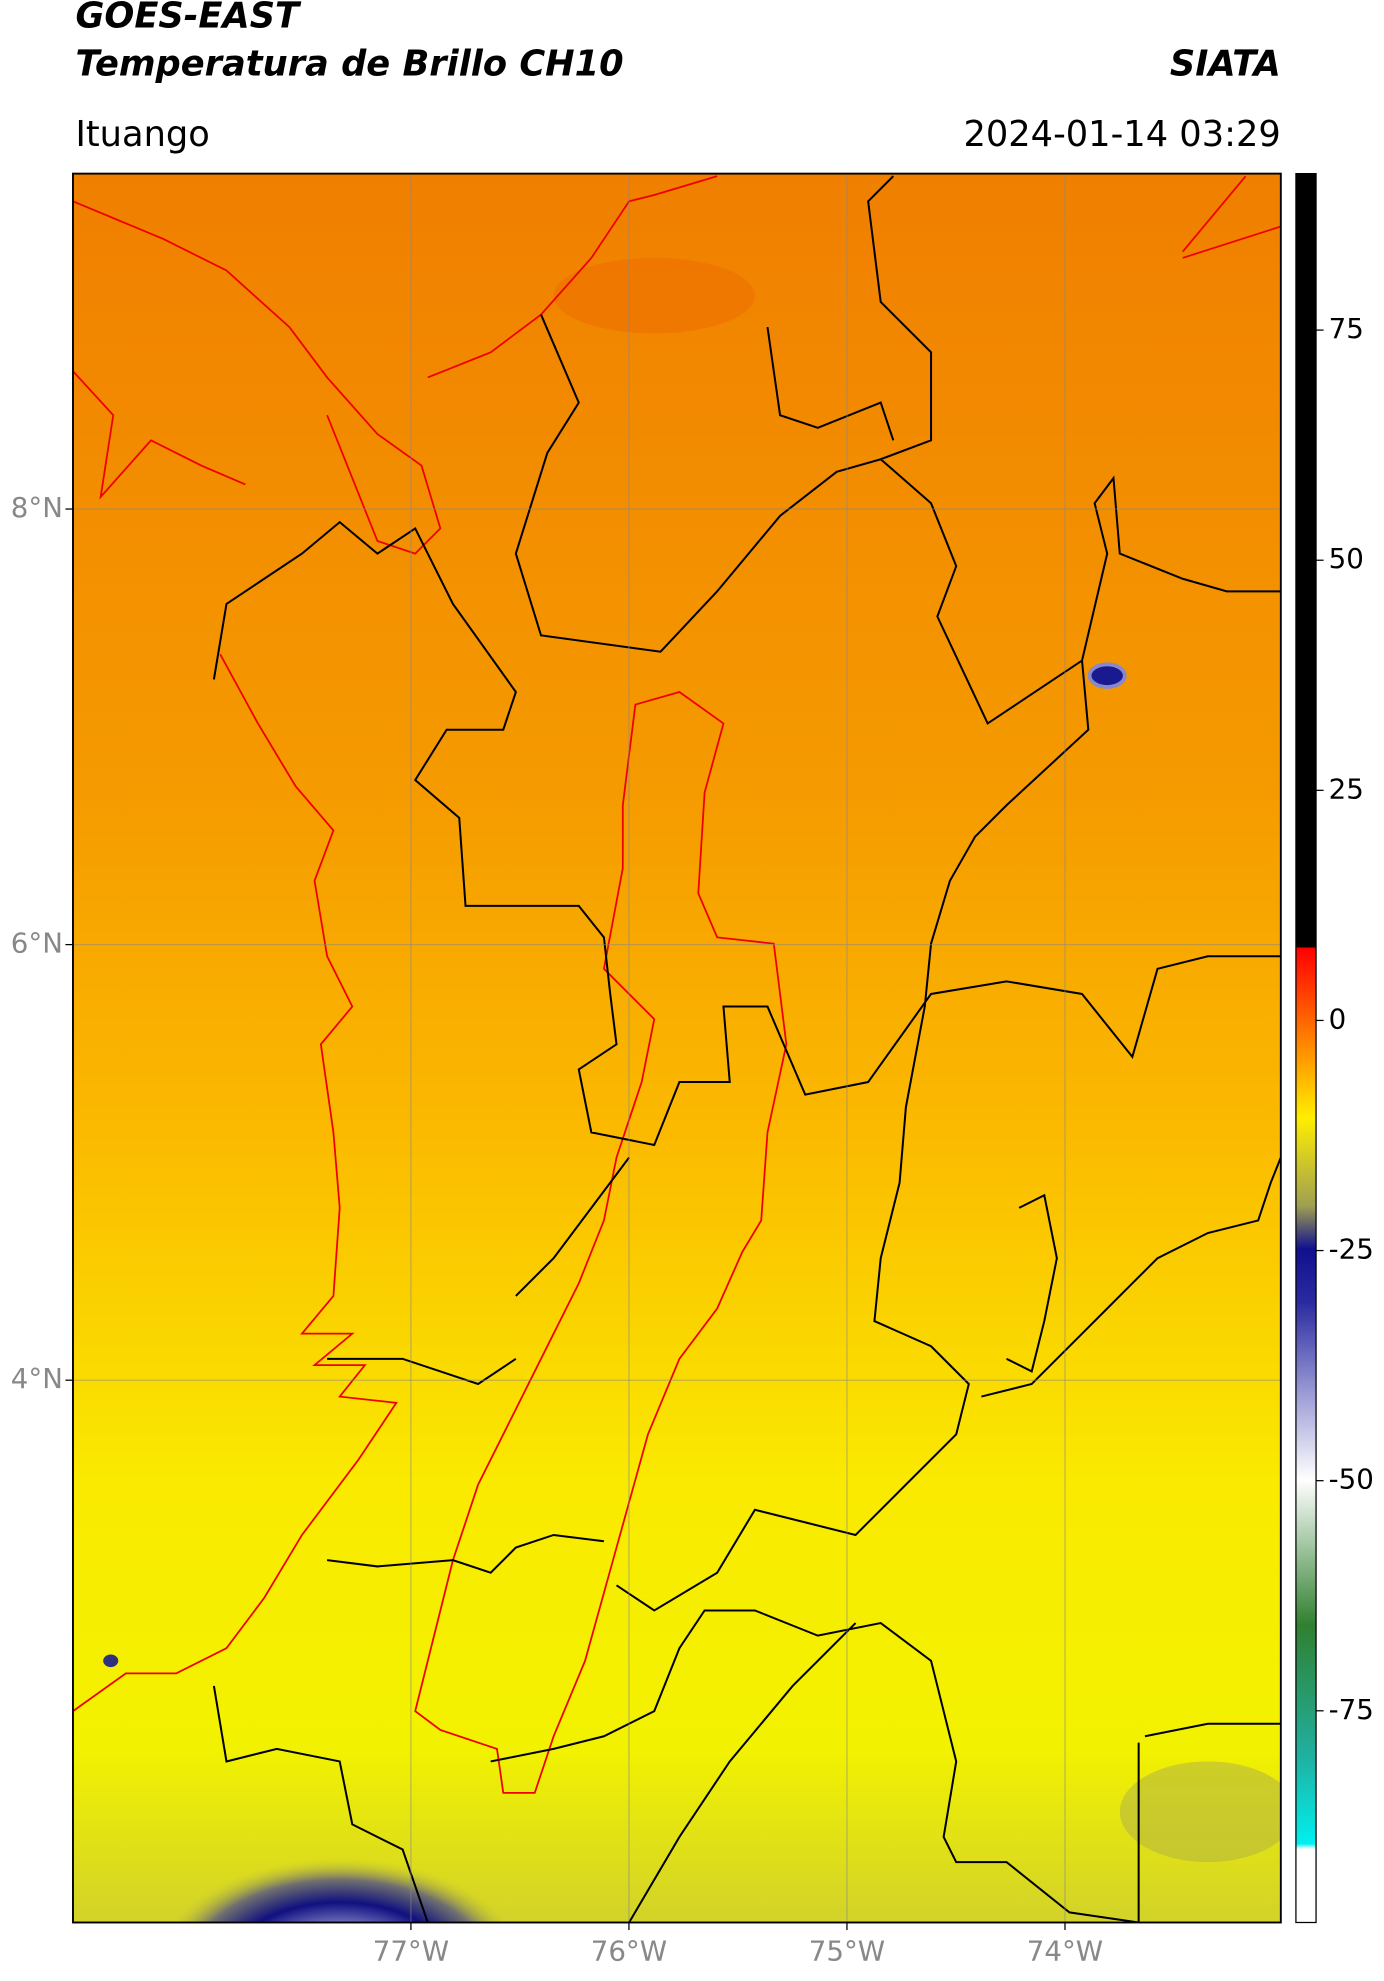  I want to click on colorbar-tick-label: 75, so click(1346, 328).